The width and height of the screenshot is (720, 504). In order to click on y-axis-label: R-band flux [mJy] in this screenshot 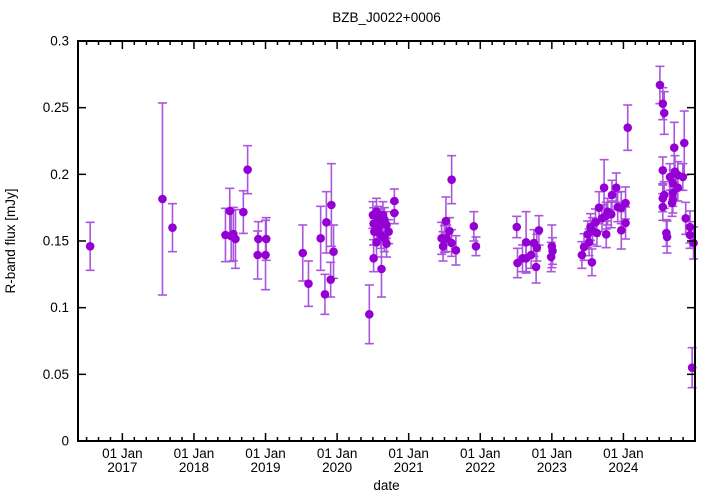, I will do `click(10, 240)`.